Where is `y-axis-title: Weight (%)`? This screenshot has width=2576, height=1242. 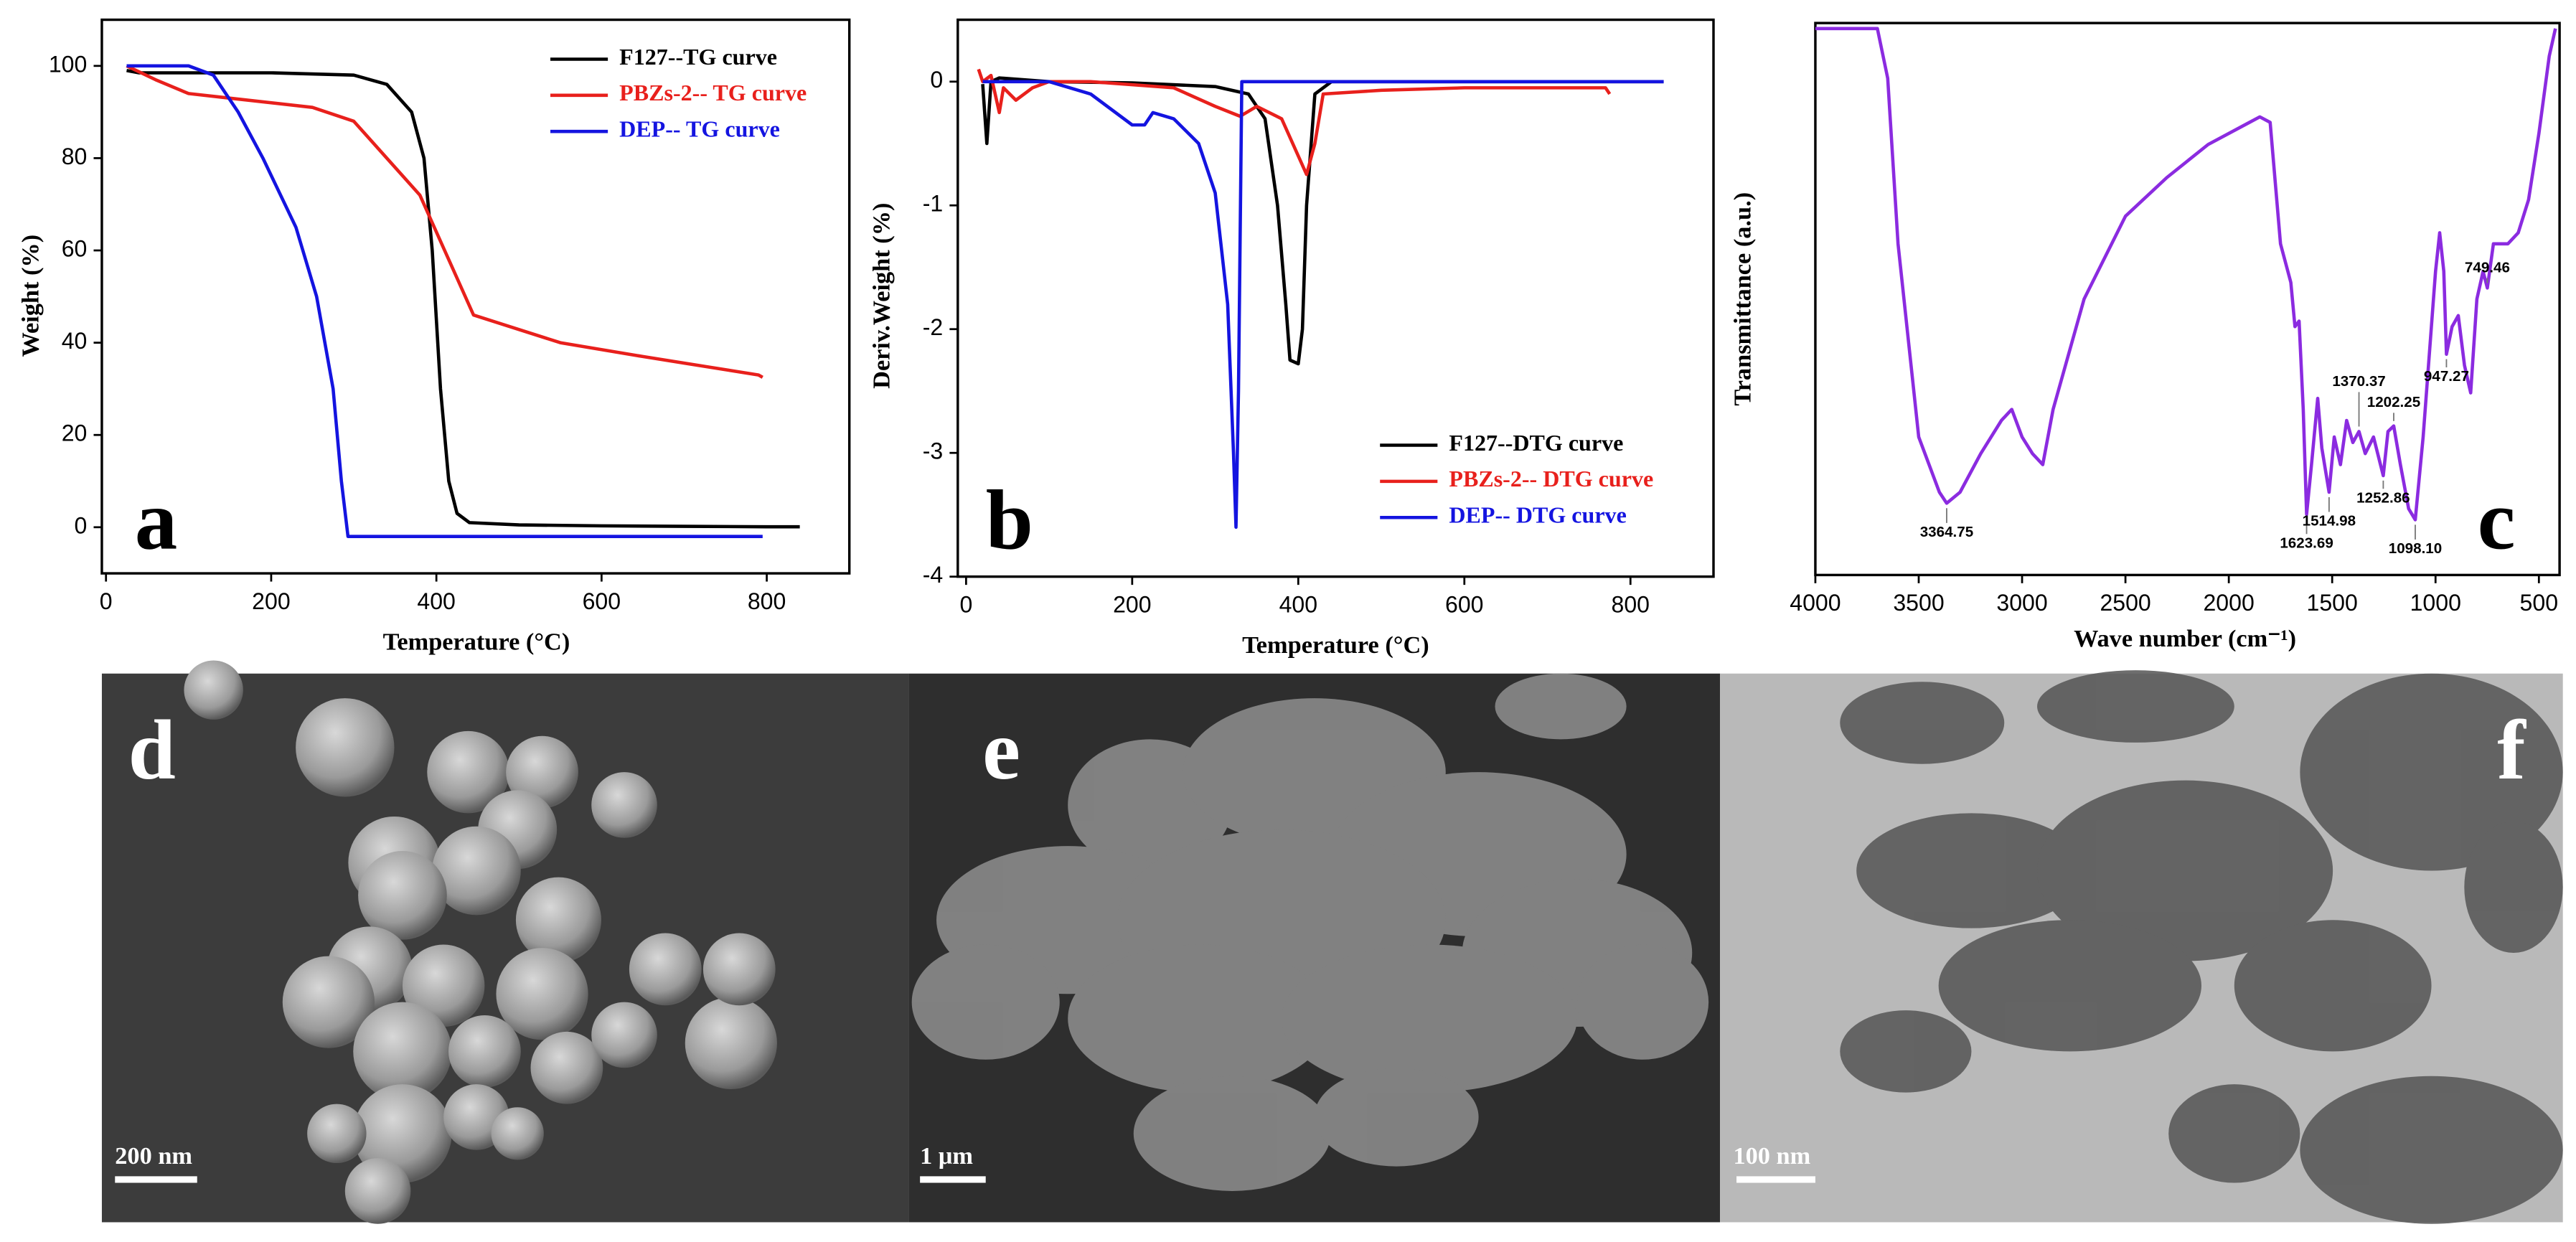
y-axis-title: Weight (%) is located at coordinates (30, 296).